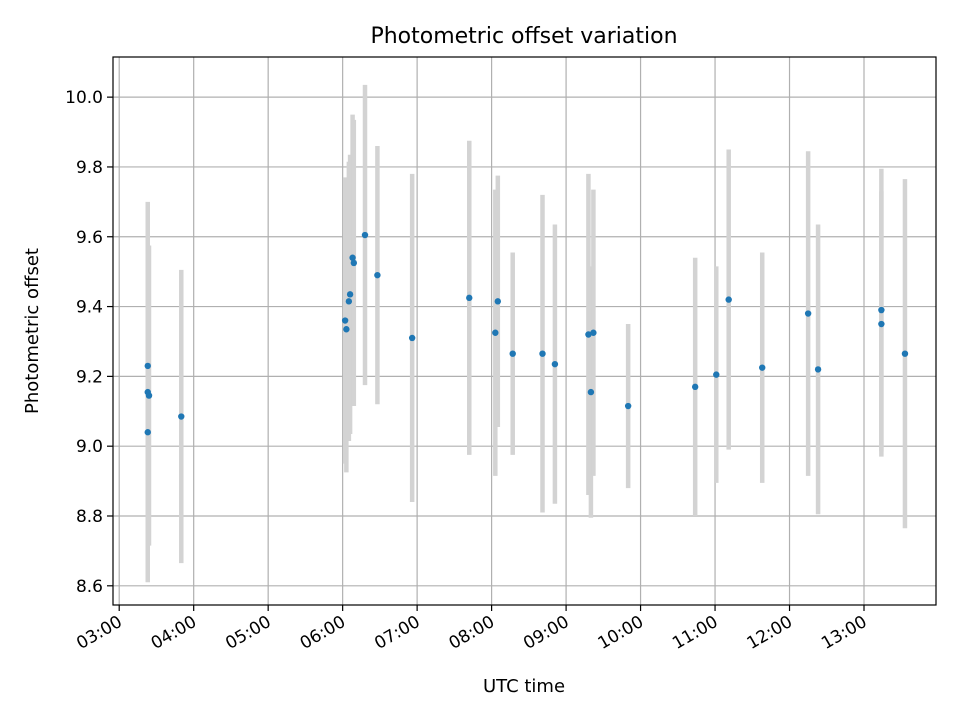 This screenshot has height=720, width=960. What do you see at coordinates (89, 587) in the screenshot?
I see `y-tick-label: 8.6` at bounding box center [89, 587].